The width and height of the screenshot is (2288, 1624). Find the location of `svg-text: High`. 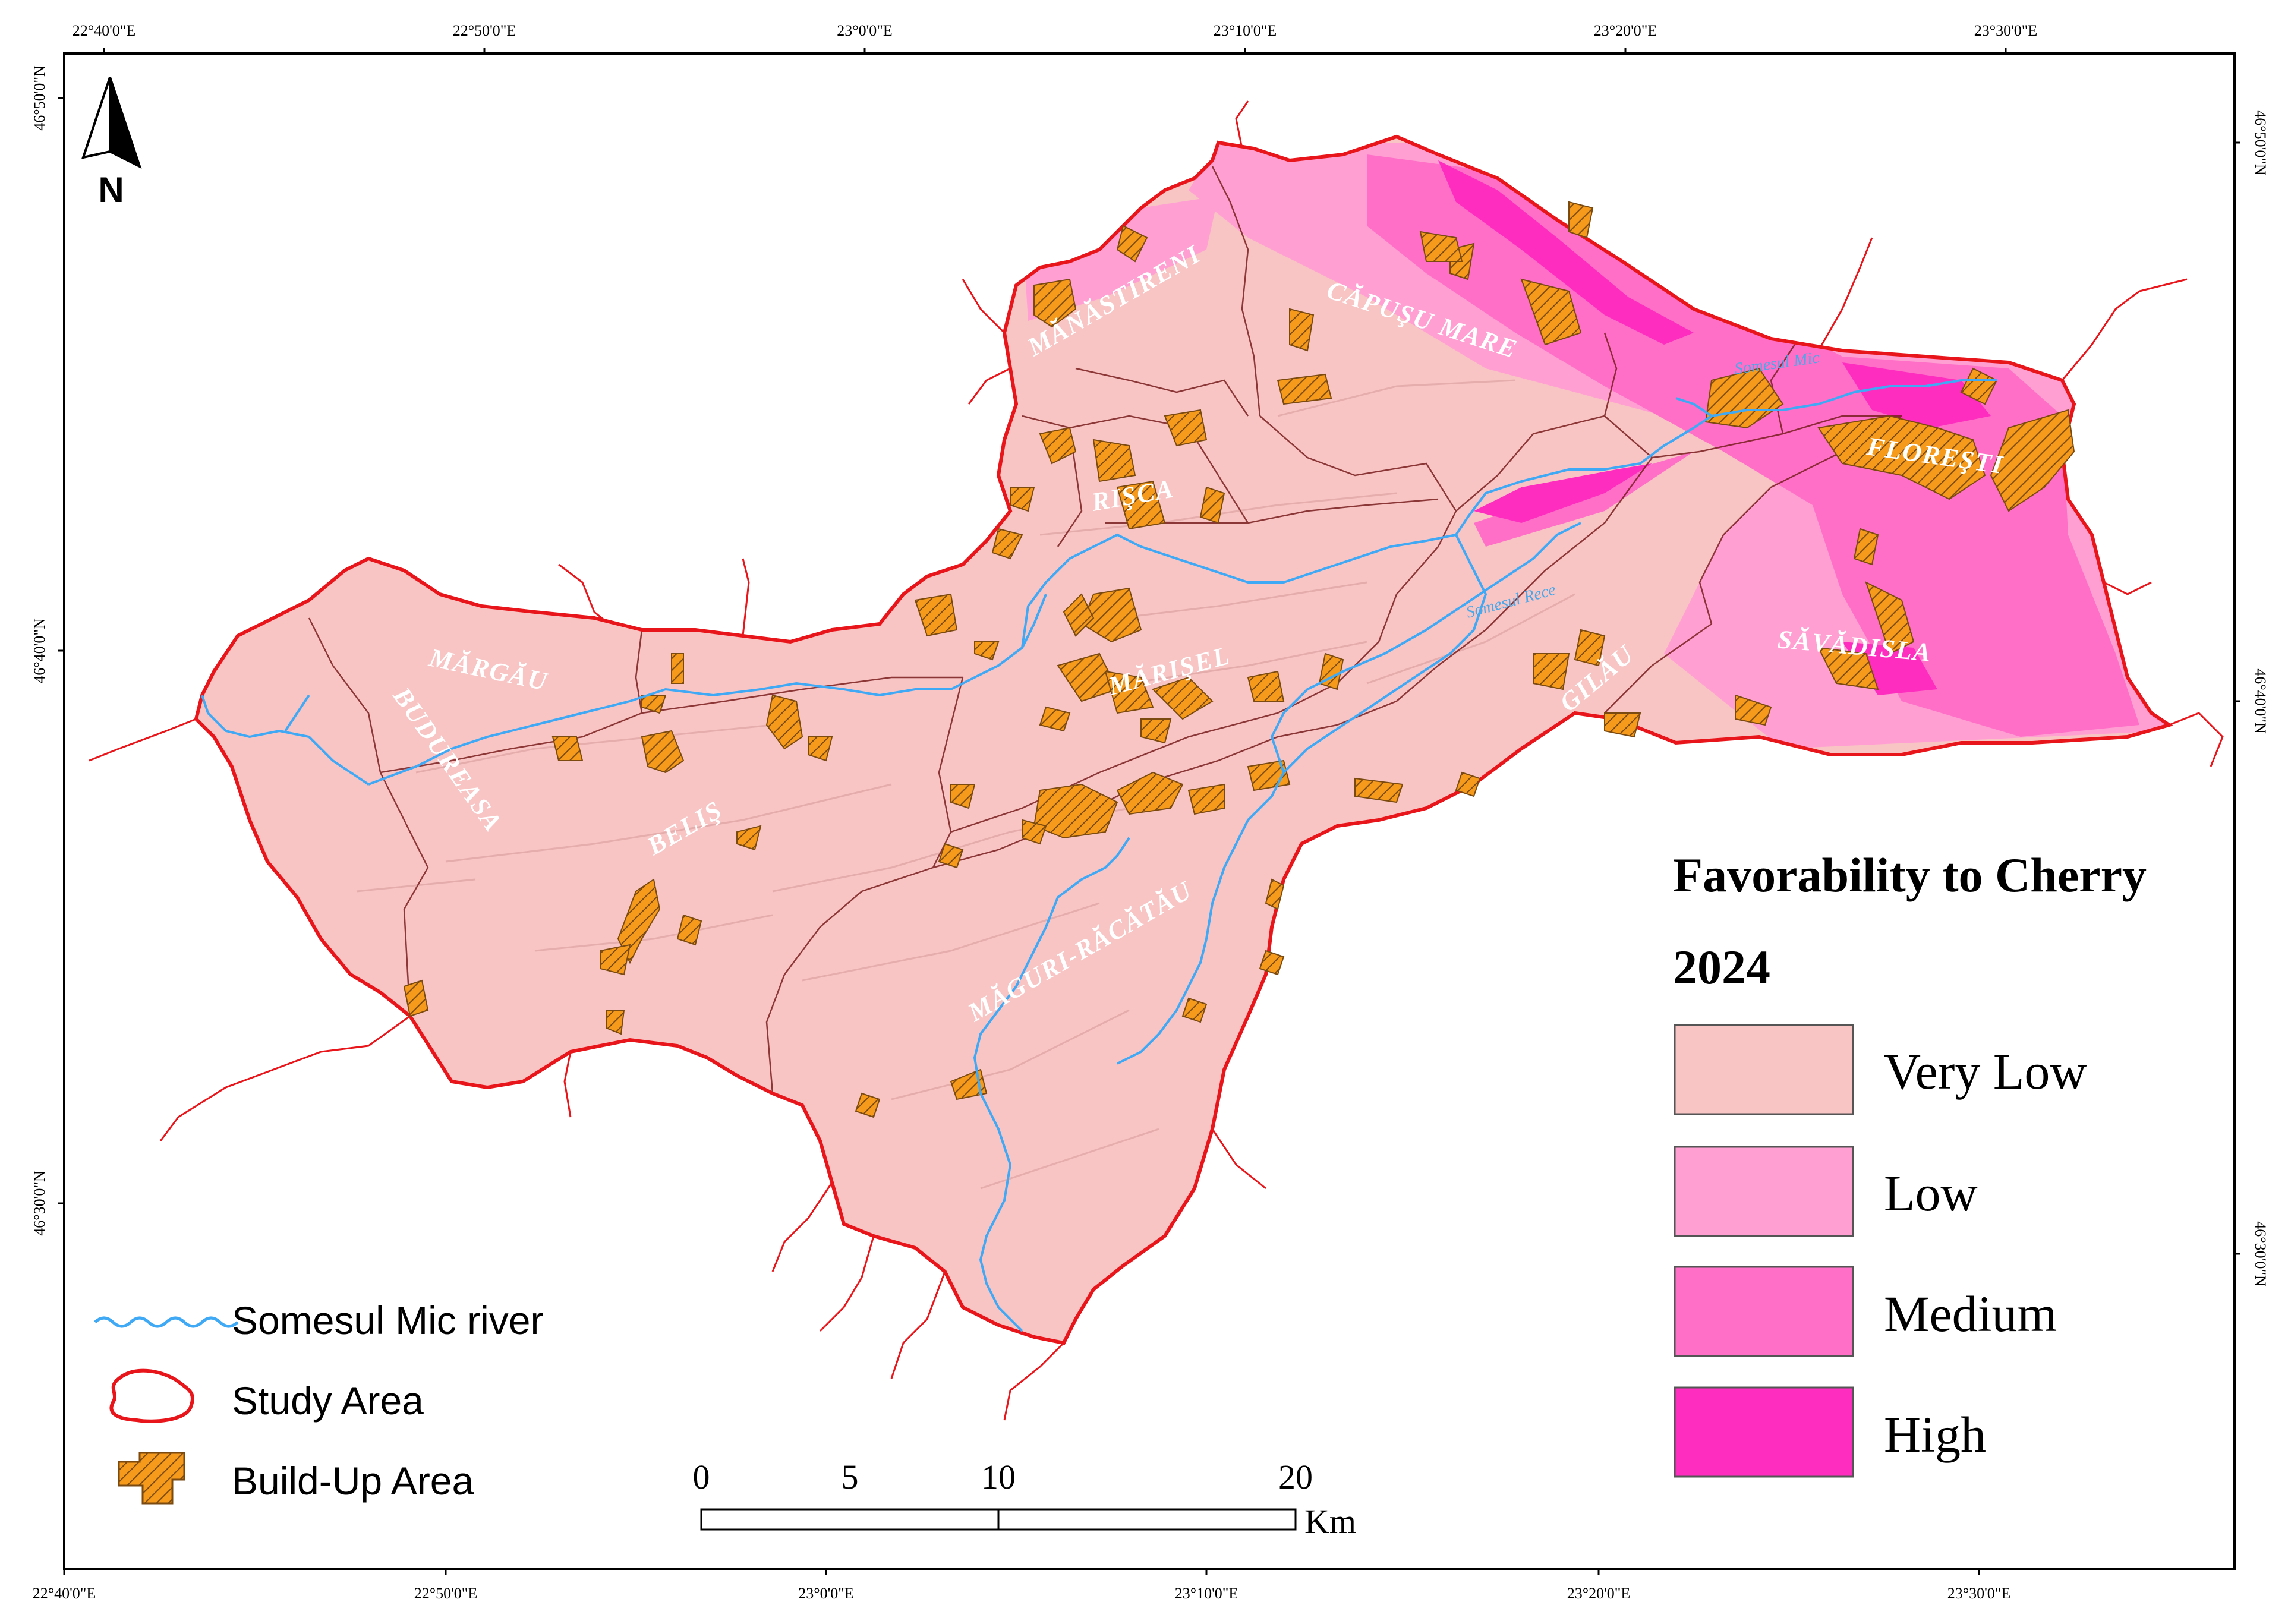

svg-text: High is located at coordinates (1935, 1434).